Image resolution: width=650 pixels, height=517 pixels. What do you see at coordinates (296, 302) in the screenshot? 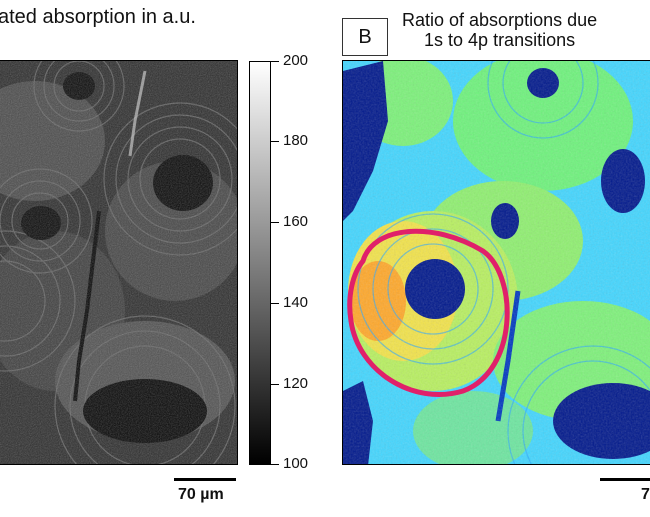
I see `colorbar-tick-label: 140` at bounding box center [296, 302].